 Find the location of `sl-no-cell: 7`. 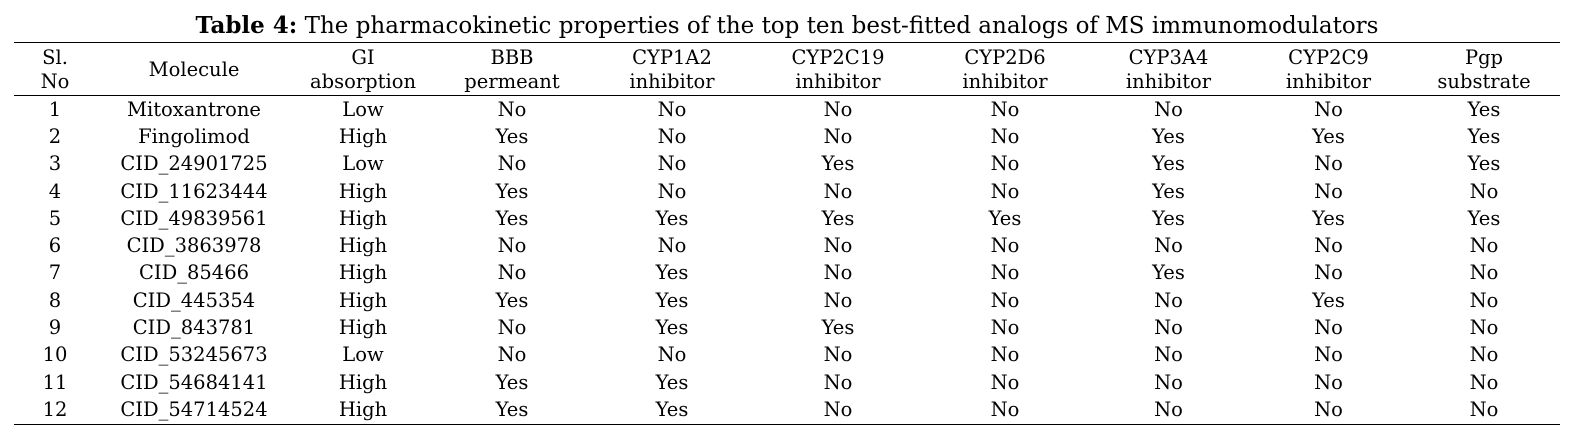

sl-no-cell: 7 is located at coordinates (55, 273).